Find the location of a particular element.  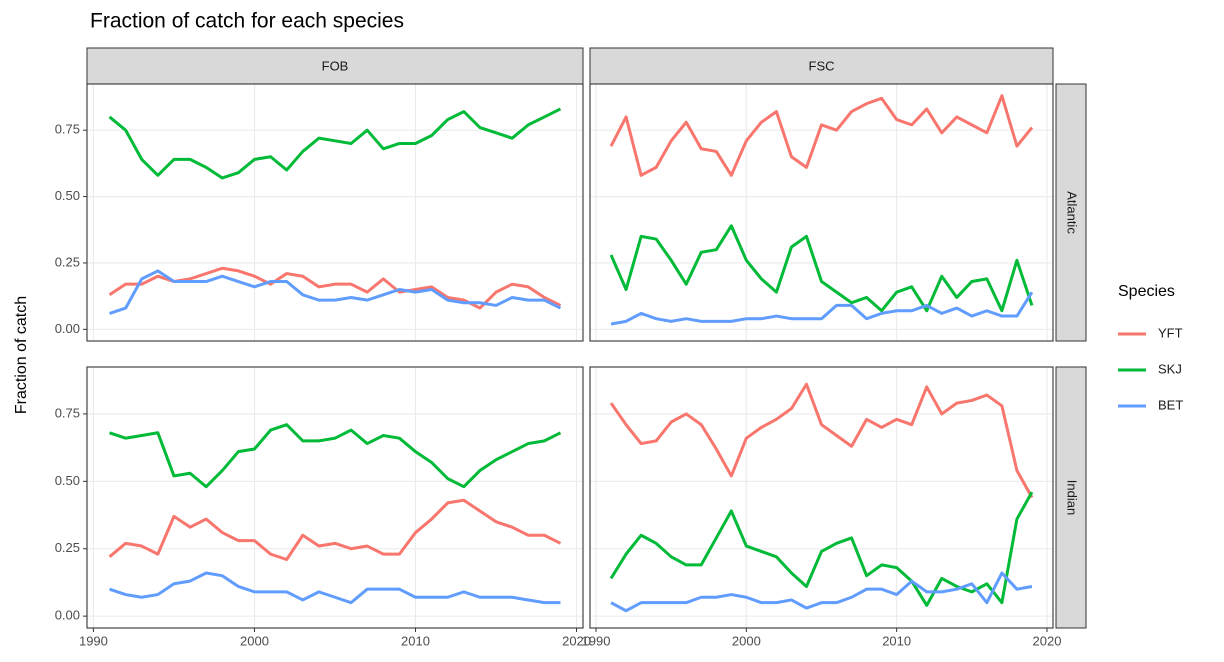

panel-border is located at coordinates (821, 212).